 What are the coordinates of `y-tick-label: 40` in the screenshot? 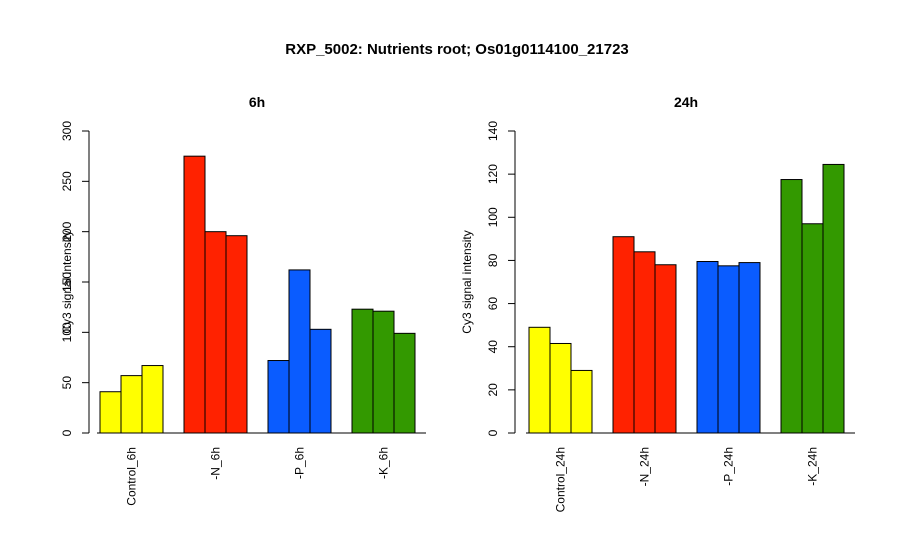 It's located at (493, 347).